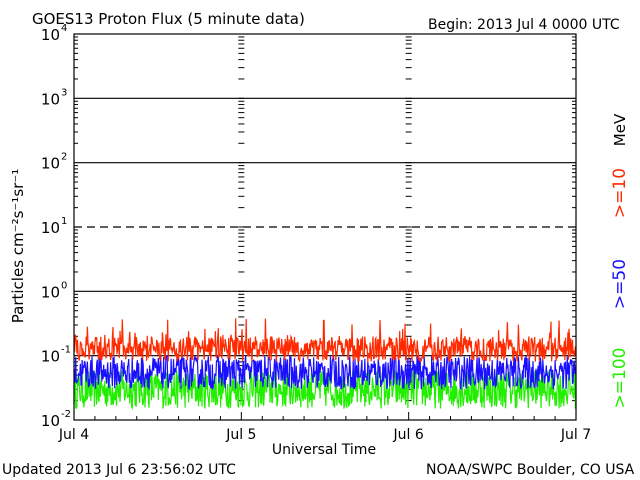  Describe the element at coordinates (168, 19) in the screenshot. I see `chart-title: GOES13 Proton Flux (5 minute data)` at that location.